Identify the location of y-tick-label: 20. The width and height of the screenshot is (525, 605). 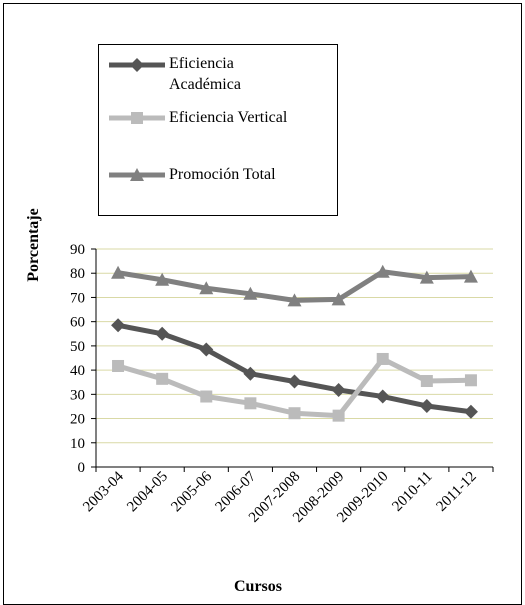
(77, 420).